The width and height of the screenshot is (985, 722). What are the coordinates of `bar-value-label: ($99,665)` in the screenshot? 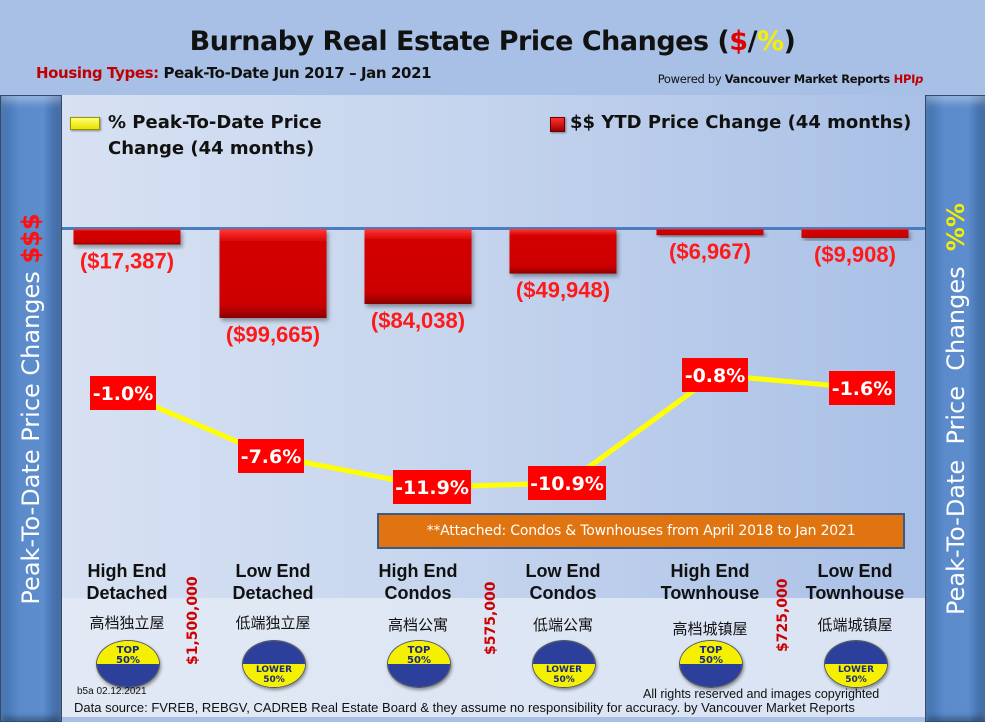 It's located at (273, 334).